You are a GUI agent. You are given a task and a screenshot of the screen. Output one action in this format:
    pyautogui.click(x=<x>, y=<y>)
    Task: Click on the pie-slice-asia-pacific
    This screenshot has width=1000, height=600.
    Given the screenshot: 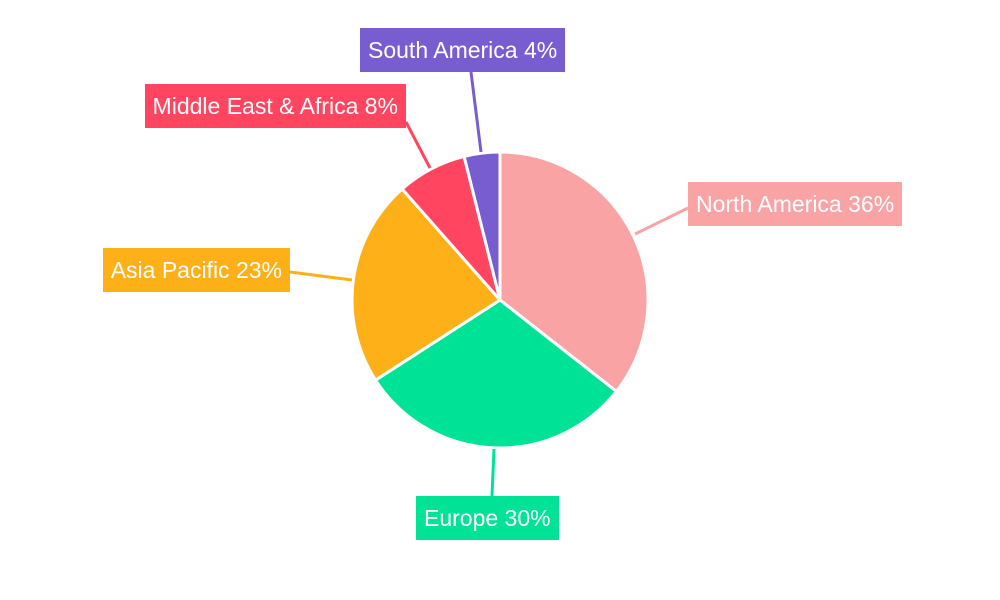 What is the action you would take?
    pyautogui.click(x=426, y=284)
    